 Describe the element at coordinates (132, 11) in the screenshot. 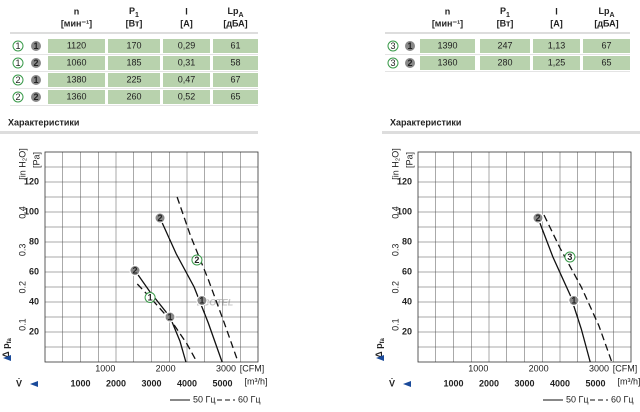

I see `symbol: P` at that location.